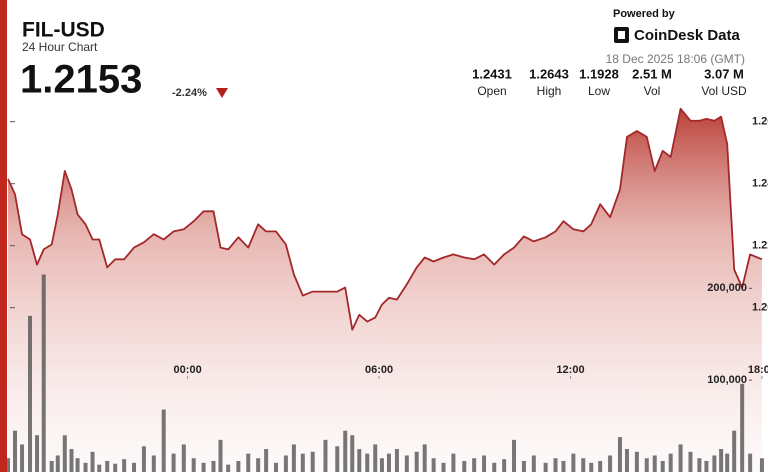  Describe the element at coordinates (549, 73) in the screenshot. I see `stat-value: 1.2643` at that location.